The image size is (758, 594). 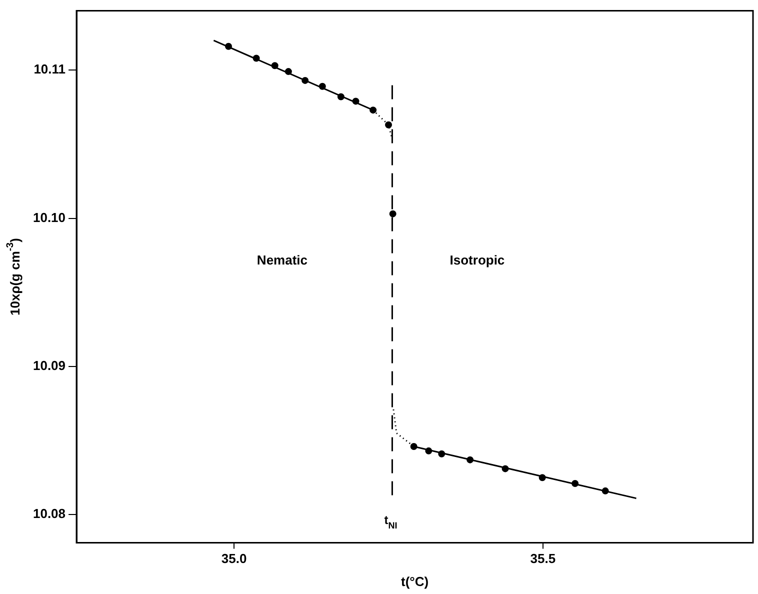 What do you see at coordinates (234, 558) in the screenshot?
I see `x-tick-label: 35.0` at bounding box center [234, 558].